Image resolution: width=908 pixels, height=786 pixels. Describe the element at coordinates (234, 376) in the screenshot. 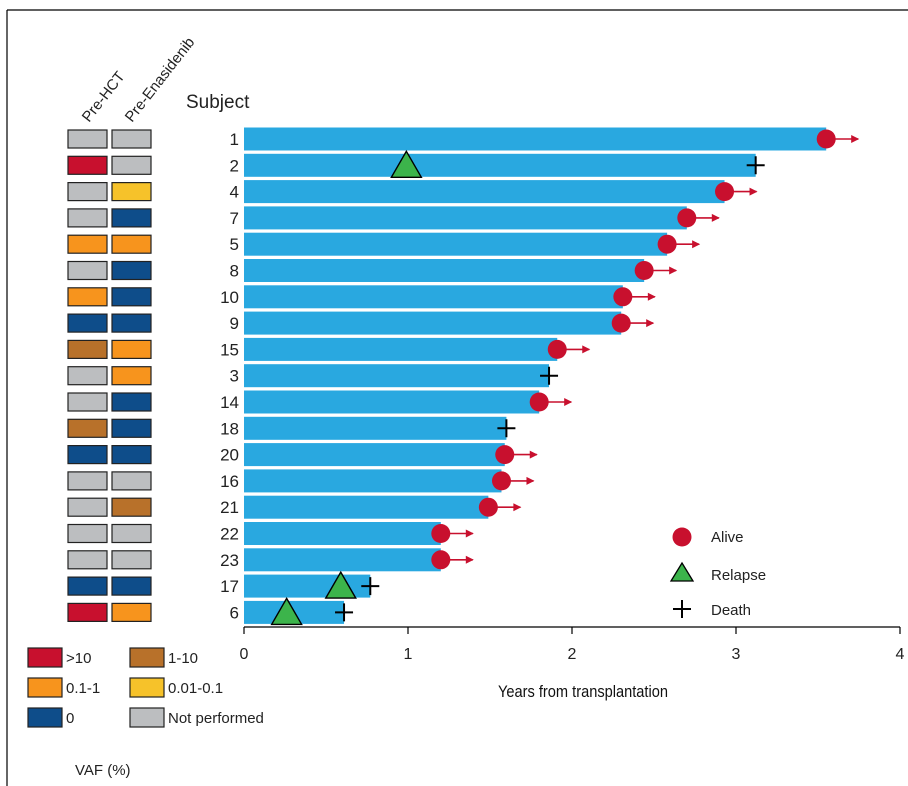

I see `subject-label: 3` at that location.